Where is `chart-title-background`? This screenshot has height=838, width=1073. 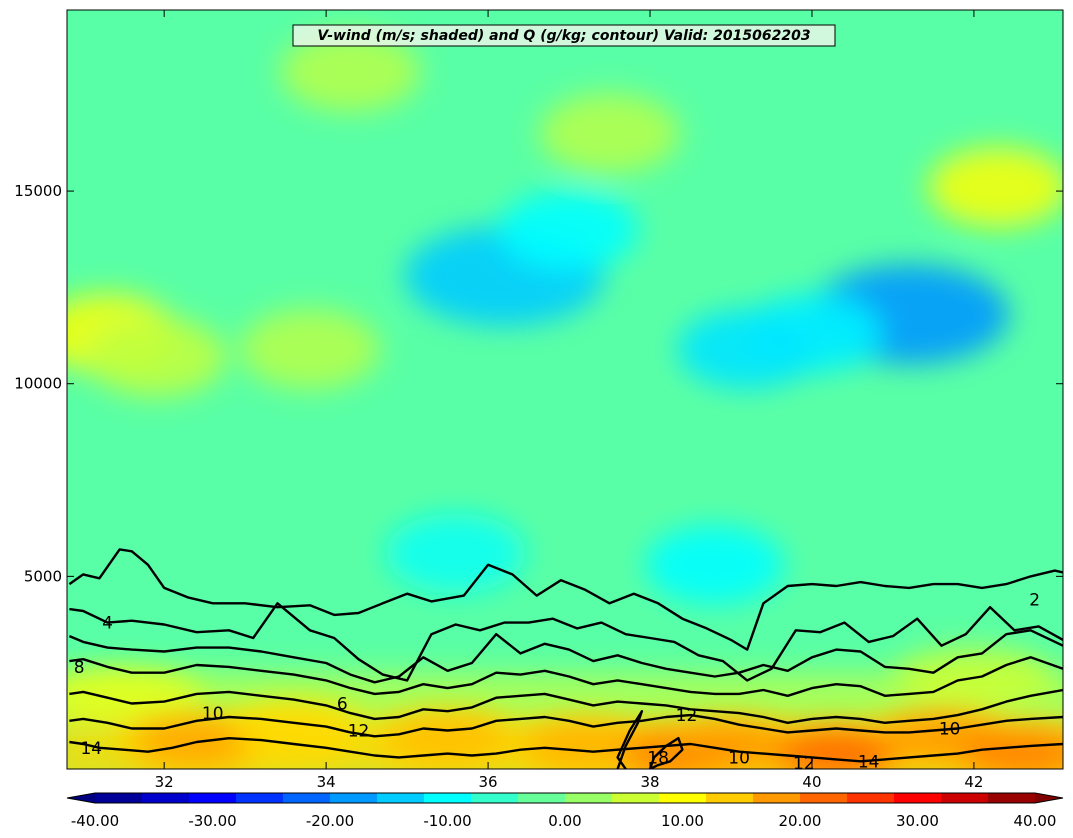 chart-title-background is located at coordinates (564, 35).